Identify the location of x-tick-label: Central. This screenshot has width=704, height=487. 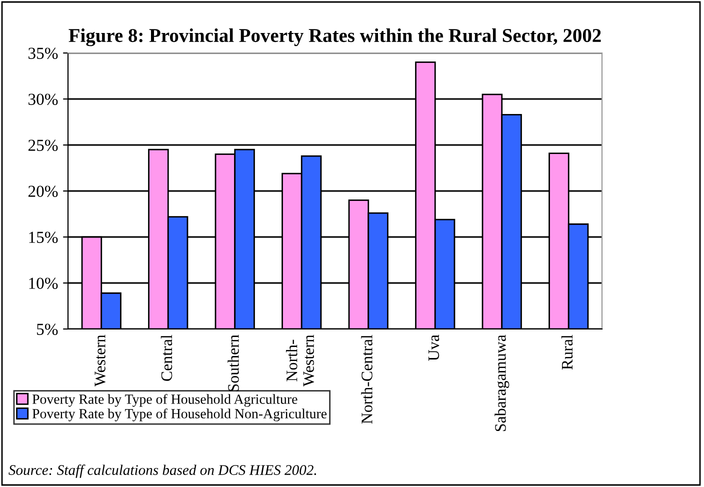
(166, 357).